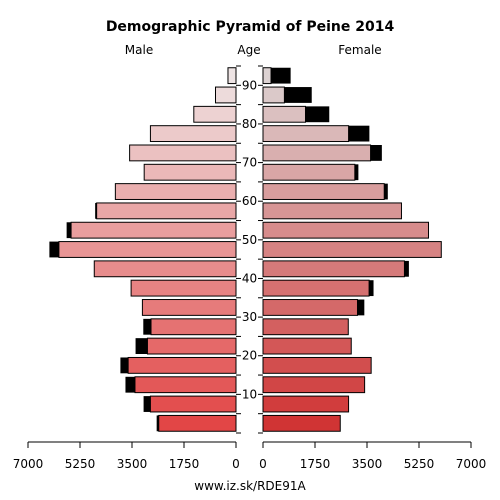 The height and width of the screenshot is (500, 500). I want to click on female-bar-90+, so click(267, 76).